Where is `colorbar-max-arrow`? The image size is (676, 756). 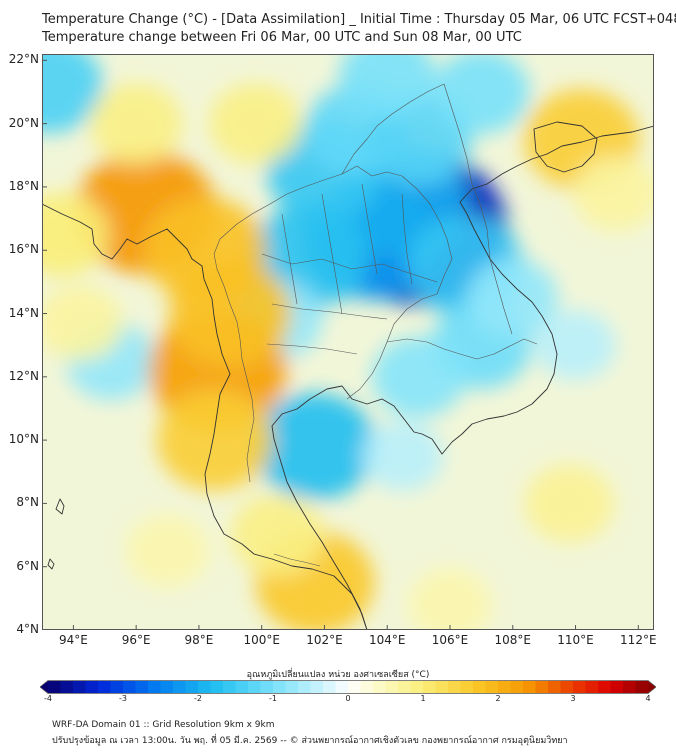
colorbar-max-arrow is located at coordinates (652, 687).